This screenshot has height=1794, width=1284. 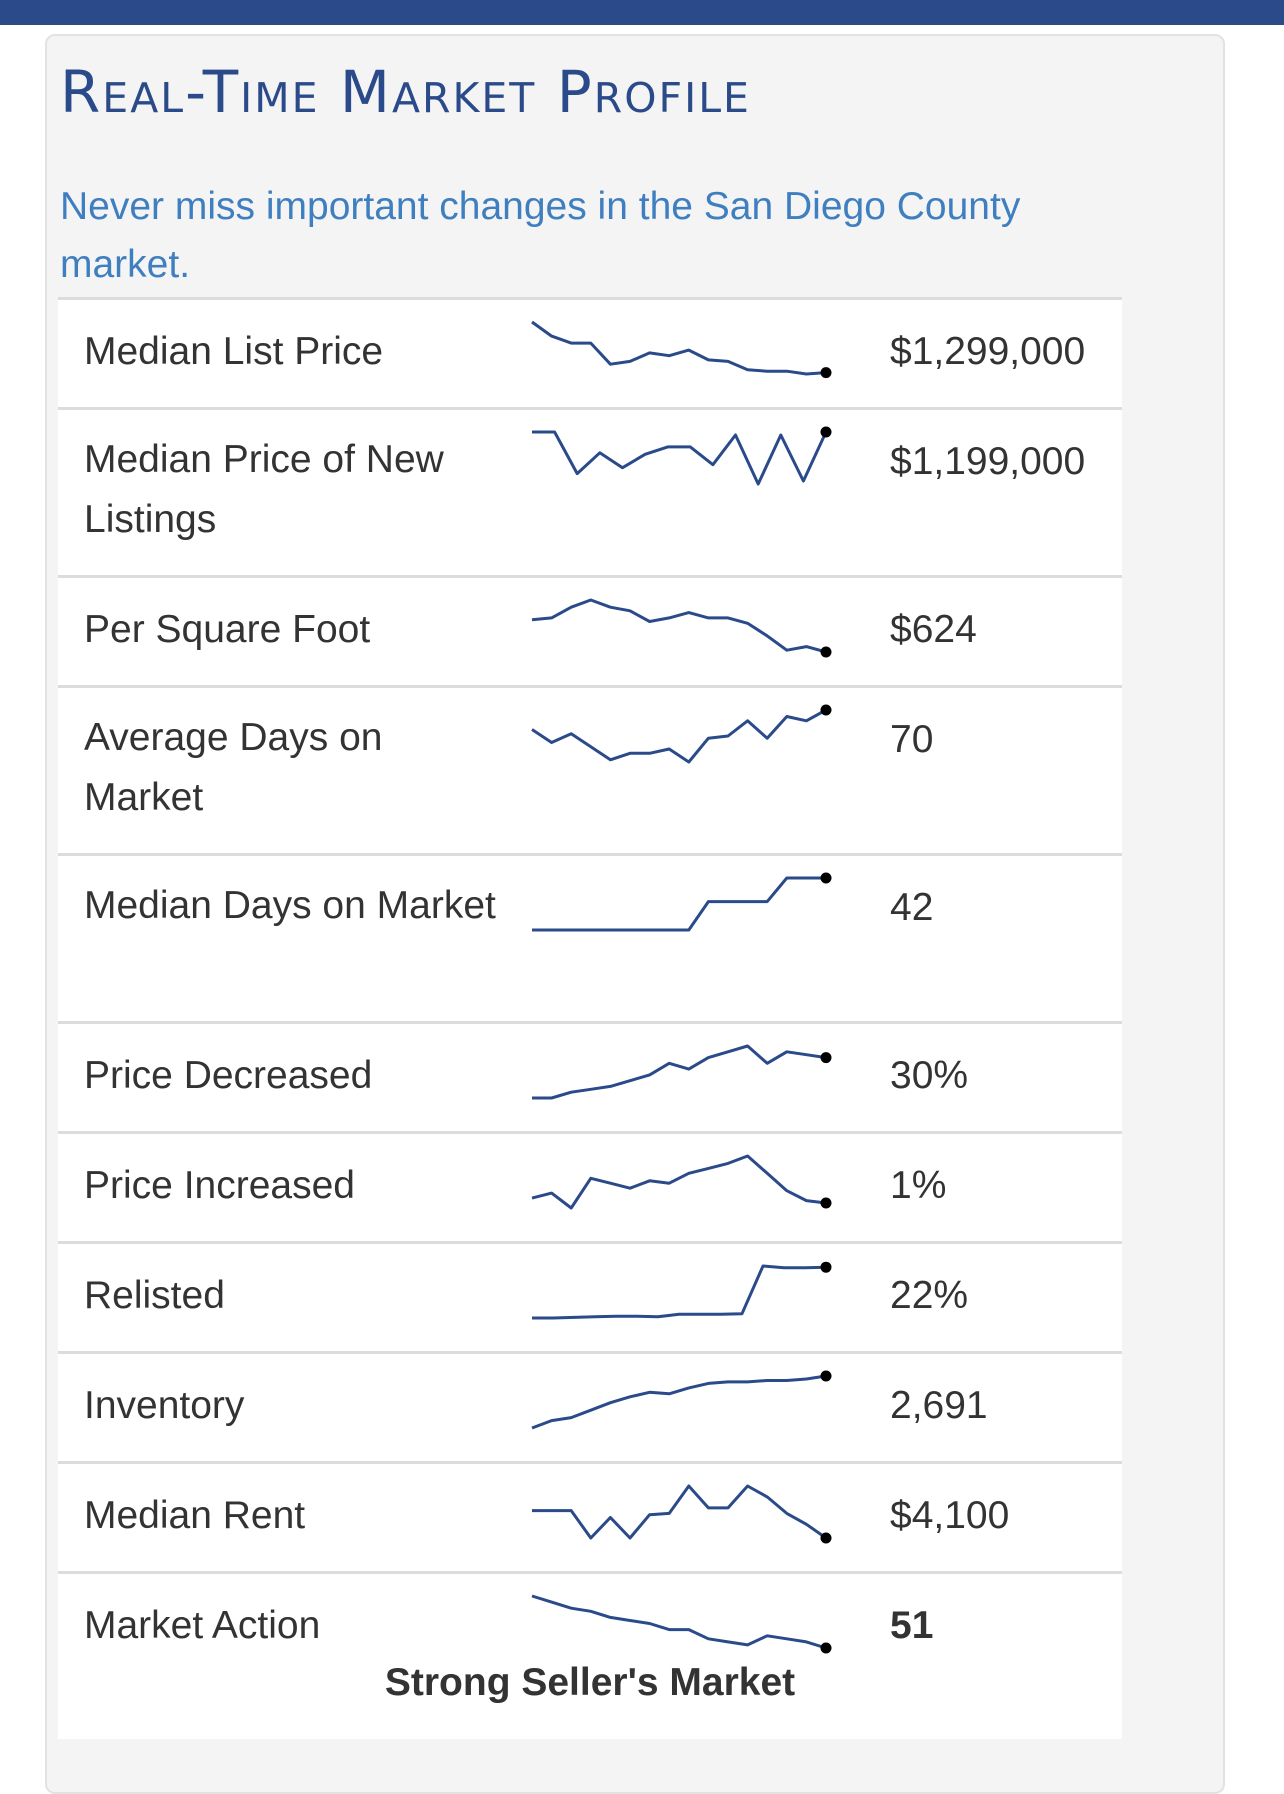 I want to click on metric-row: Median Price of New Listings $1,199,000, so click(x=590, y=491).